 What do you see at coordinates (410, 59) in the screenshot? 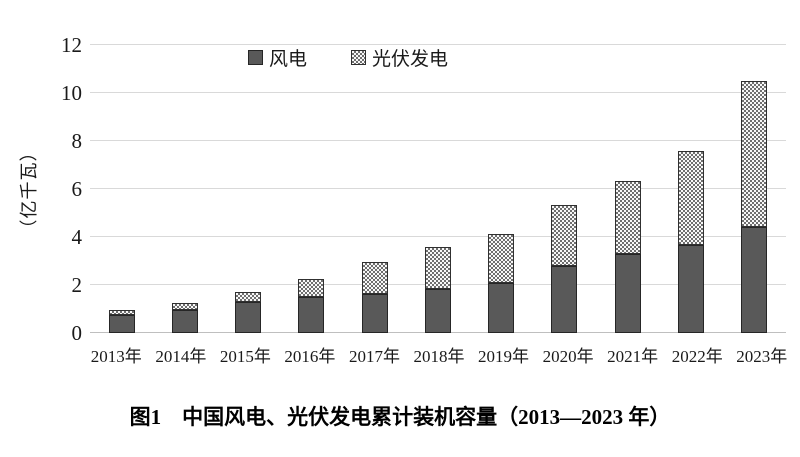
I see `legend-label-solar: 光伏发电` at bounding box center [410, 59].